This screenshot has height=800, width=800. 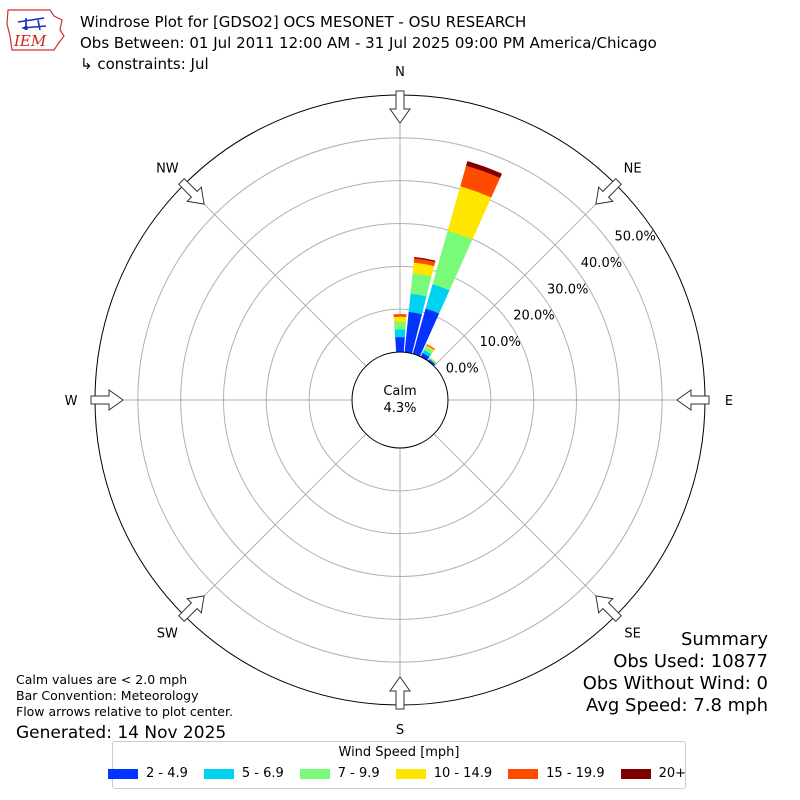 What do you see at coordinates (166, 773) in the screenshot?
I see `legend-label: 2 - 4.9` at bounding box center [166, 773].